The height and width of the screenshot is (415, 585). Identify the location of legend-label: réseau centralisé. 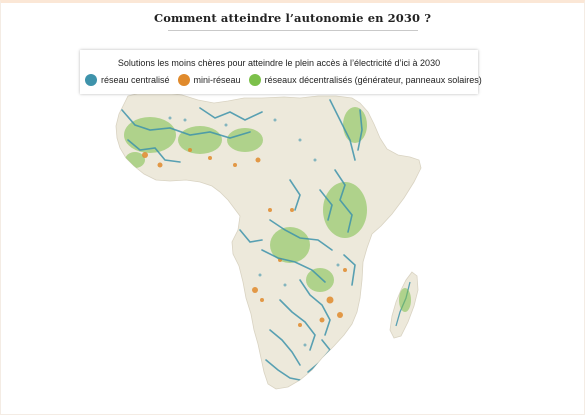
(135, 80).